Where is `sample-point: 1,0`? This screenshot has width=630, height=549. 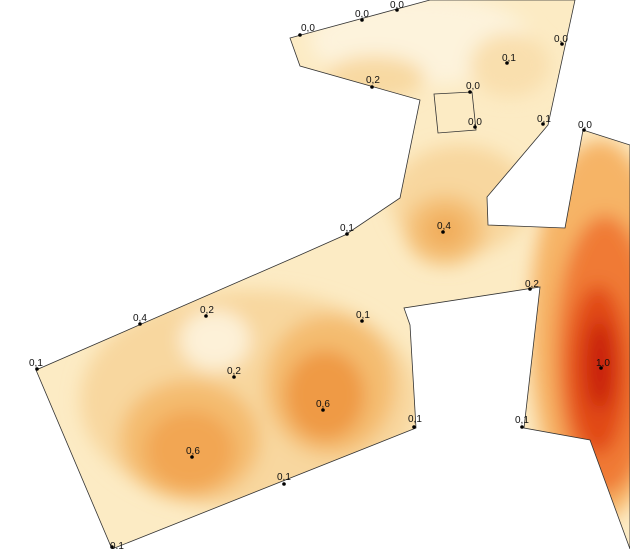 sample-point: 1,0 is located at coordinates (603, 364).